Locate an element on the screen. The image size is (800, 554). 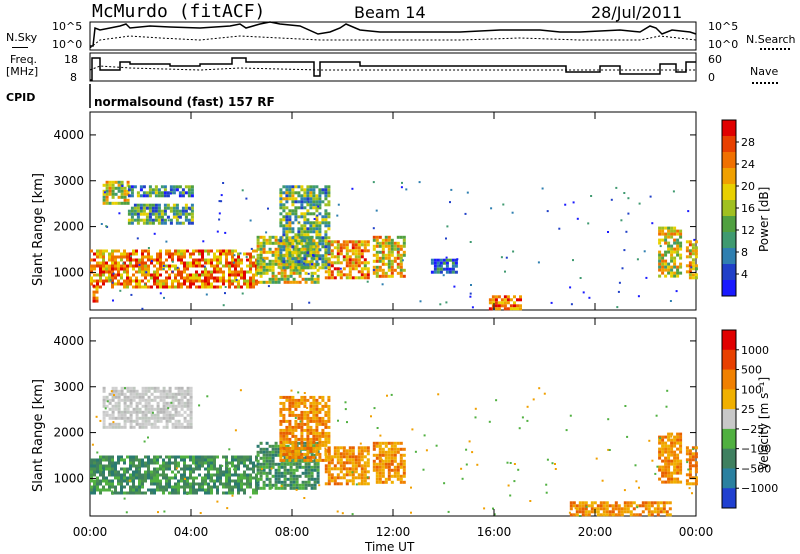
ytick-label: 1000 is located at coordinates (68, 478).